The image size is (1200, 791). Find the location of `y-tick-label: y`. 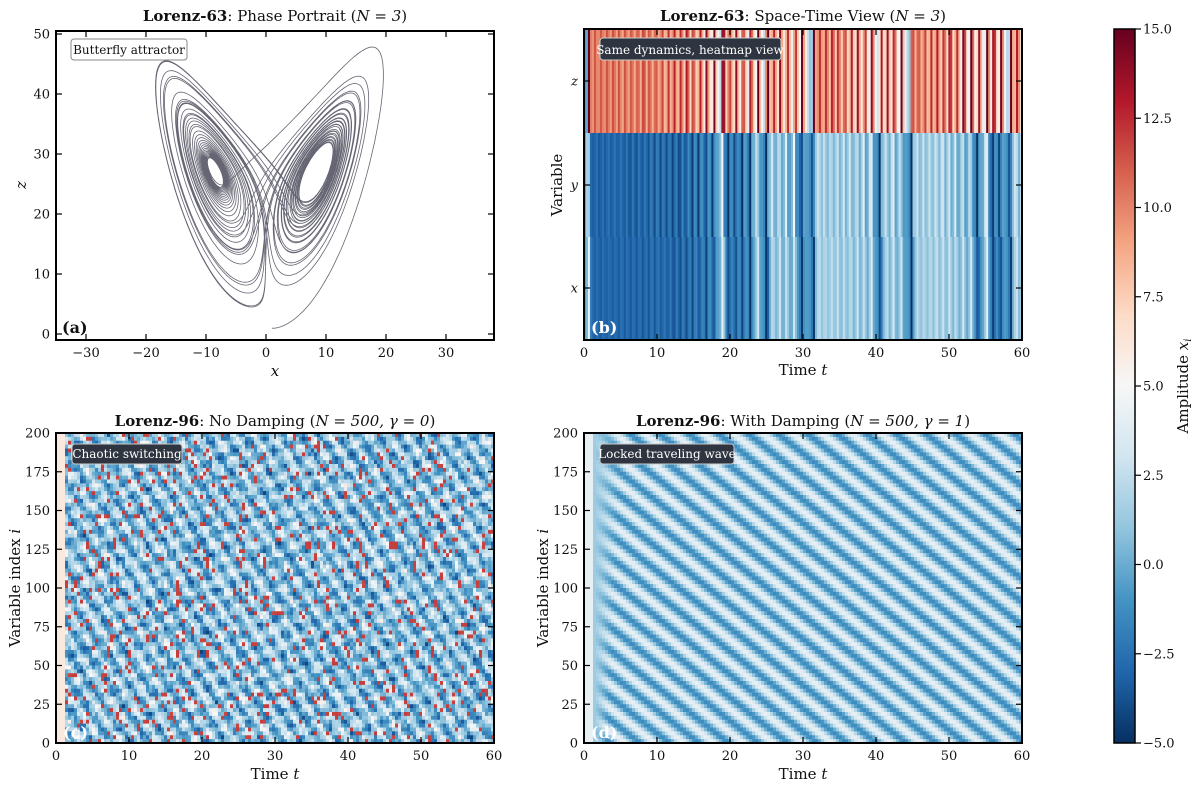

y-tick-label: y is located at coordinates (574, 186).